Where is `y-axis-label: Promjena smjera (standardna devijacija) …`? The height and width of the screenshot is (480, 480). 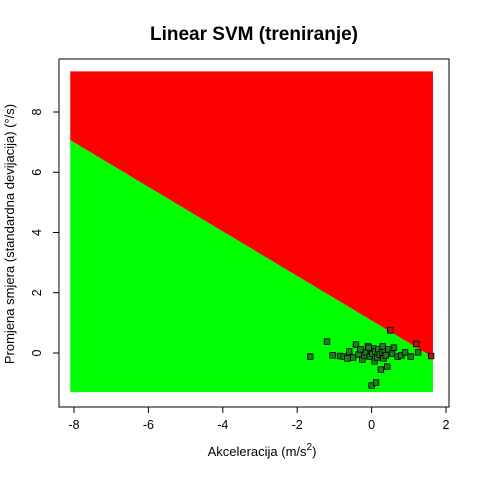 y-axis-label: Promjena smjera (standardna devijacija) … is located at coordinates (9, 234).